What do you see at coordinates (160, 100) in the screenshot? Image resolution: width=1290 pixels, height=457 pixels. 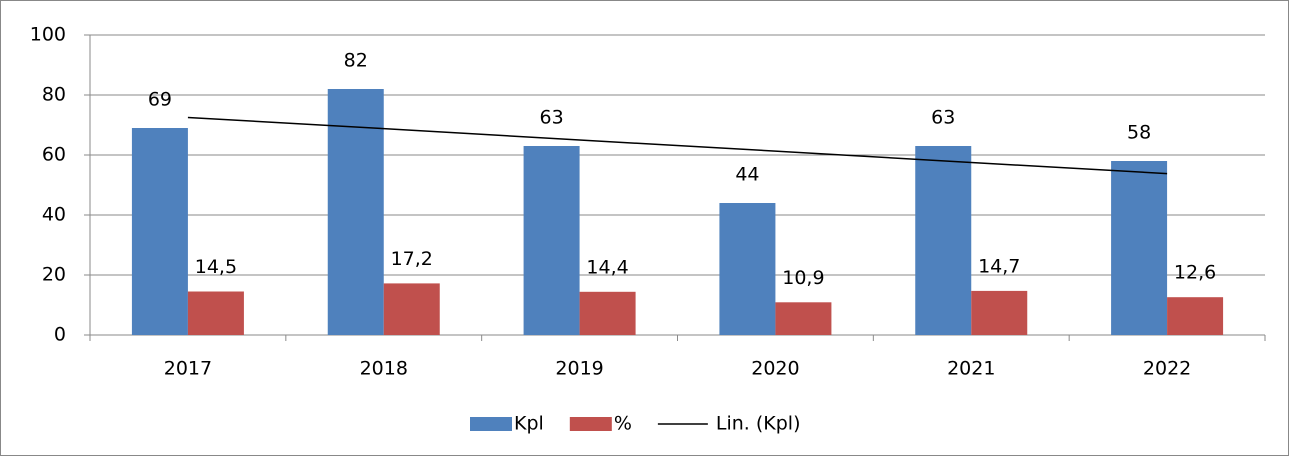 I see `data-label: 69` at bounding box center [160, 100].